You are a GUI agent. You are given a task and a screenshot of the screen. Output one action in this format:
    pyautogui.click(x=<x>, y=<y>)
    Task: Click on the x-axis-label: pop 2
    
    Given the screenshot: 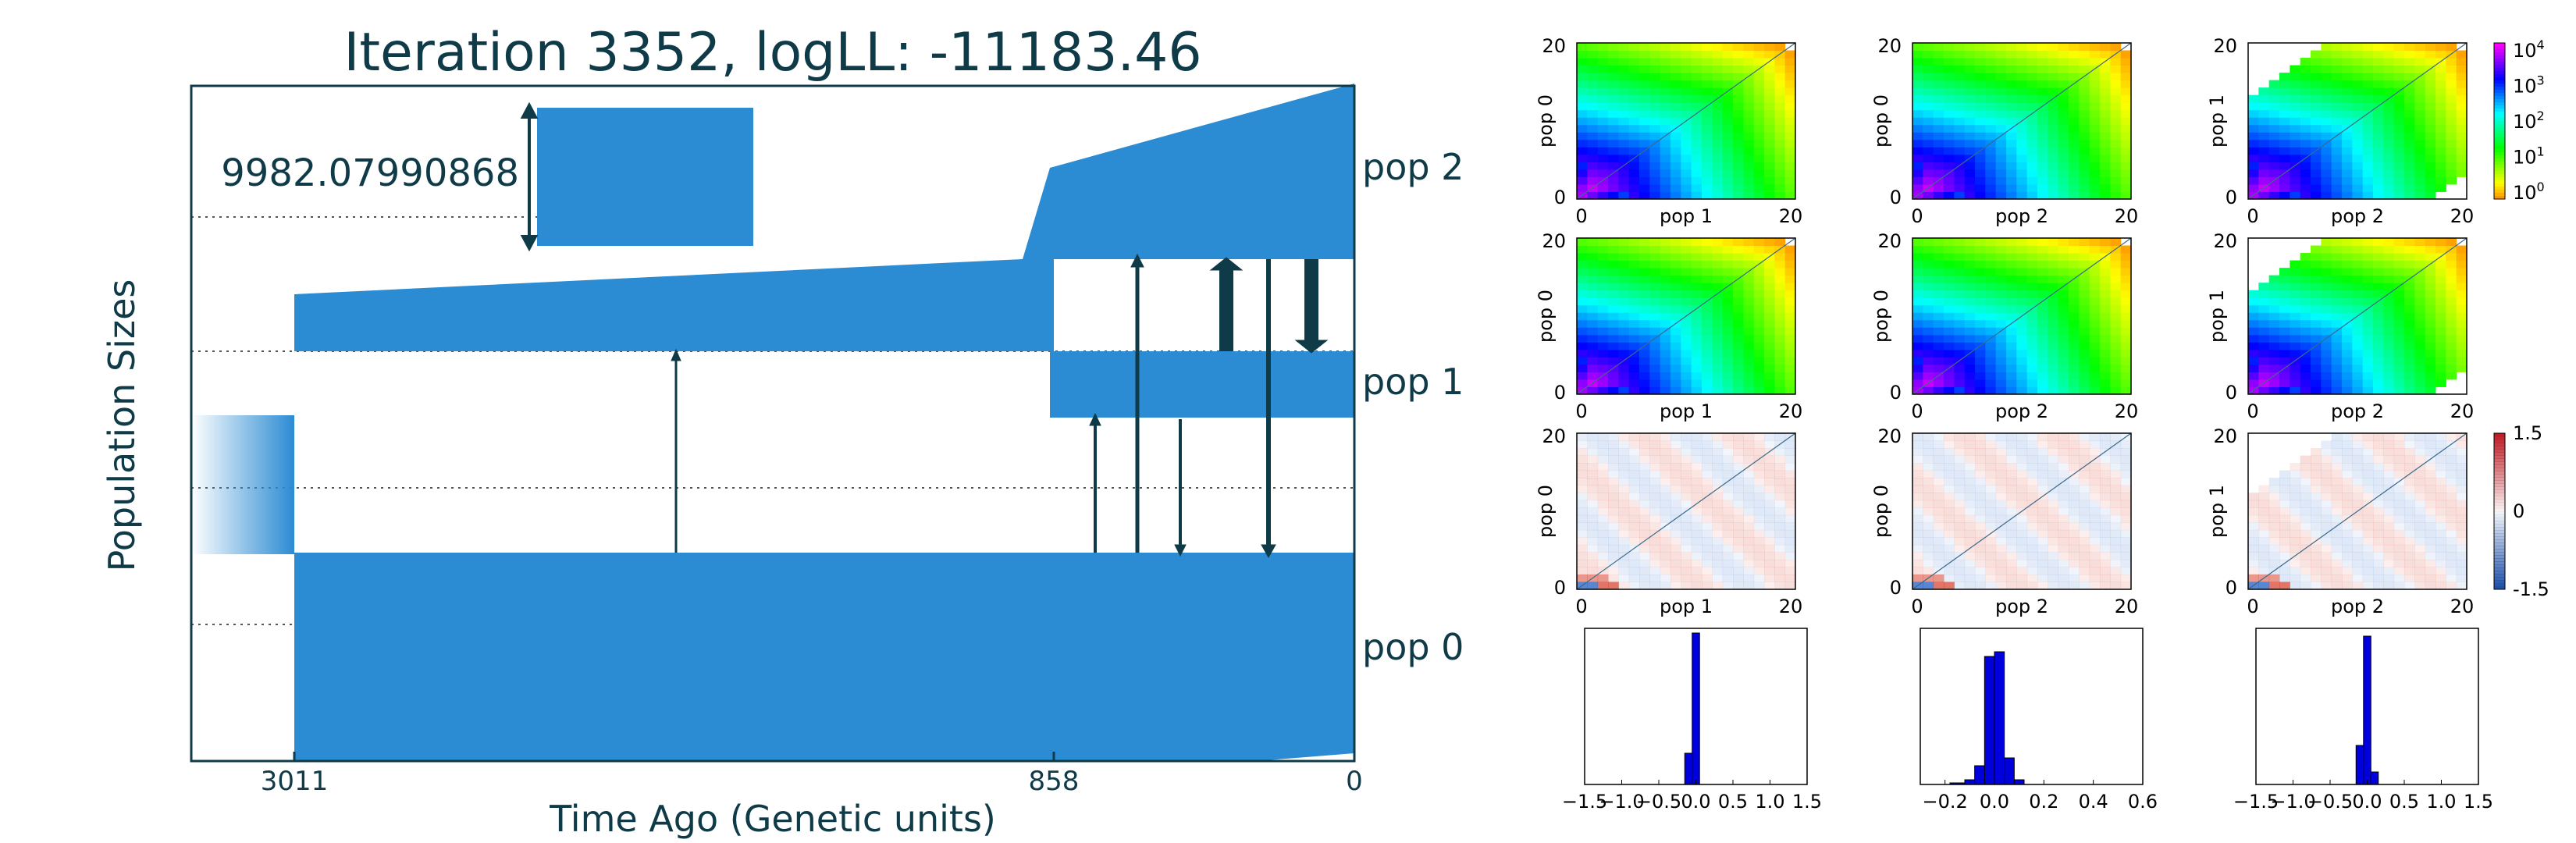 What is the action you would take?
    pyautogui.click(x=2021, y=607)
    